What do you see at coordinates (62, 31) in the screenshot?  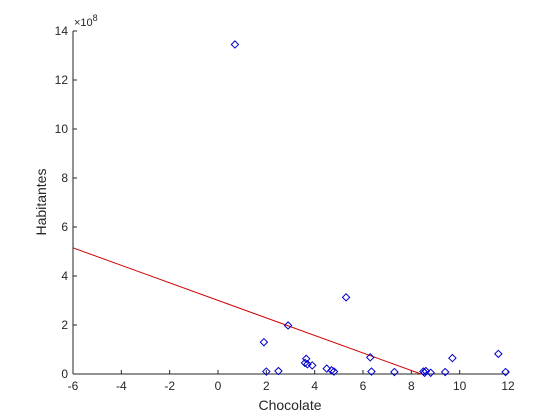 I see `y-tick-label: 14` at bounding box center [62, 31].